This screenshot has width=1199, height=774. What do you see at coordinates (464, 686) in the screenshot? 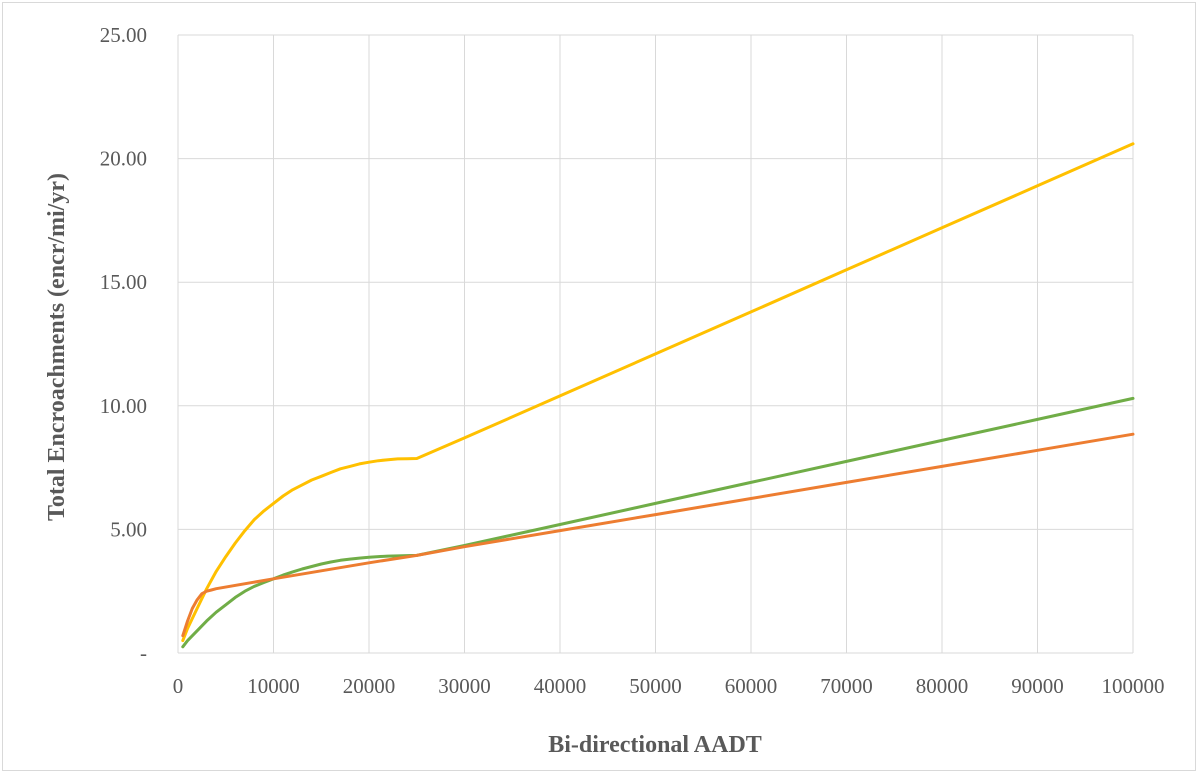
I see `x-tick-label: 30000` at bounding box center [464, 686].